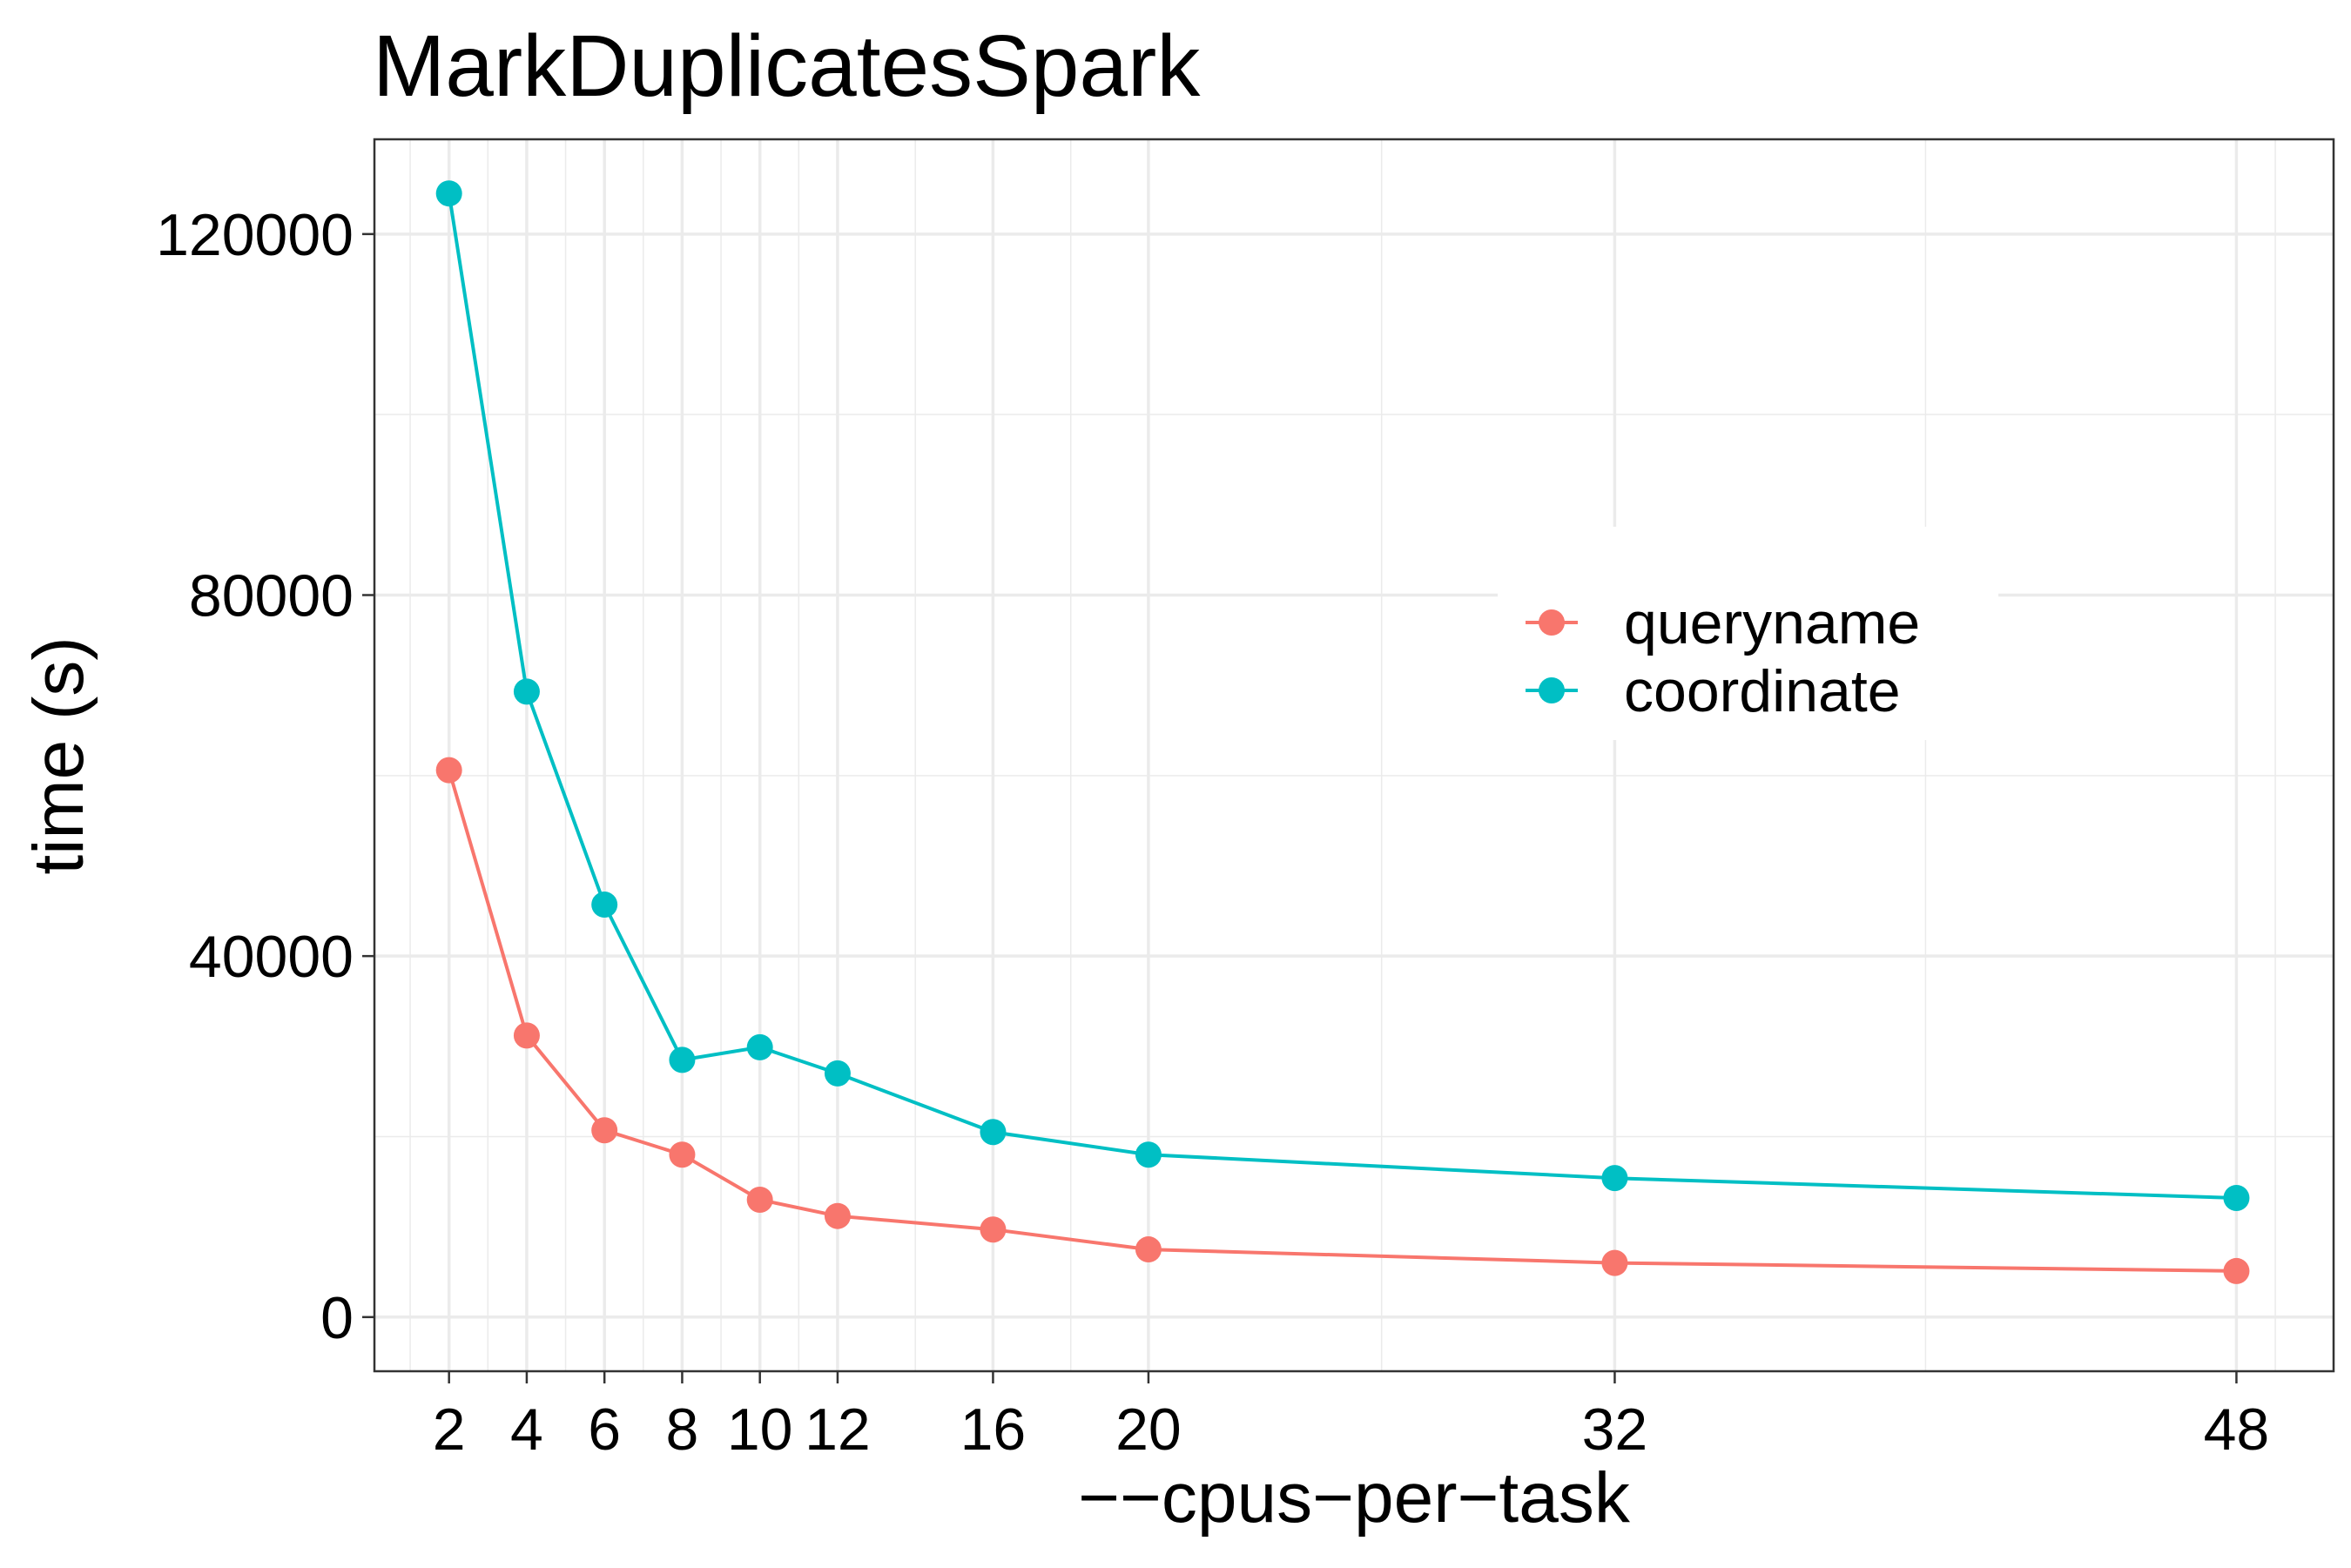 The image size is (2351, 1568). Describe the element at coordinates (271, 957) in the screenshot. I see `y-tick-label: 40000` at that location.